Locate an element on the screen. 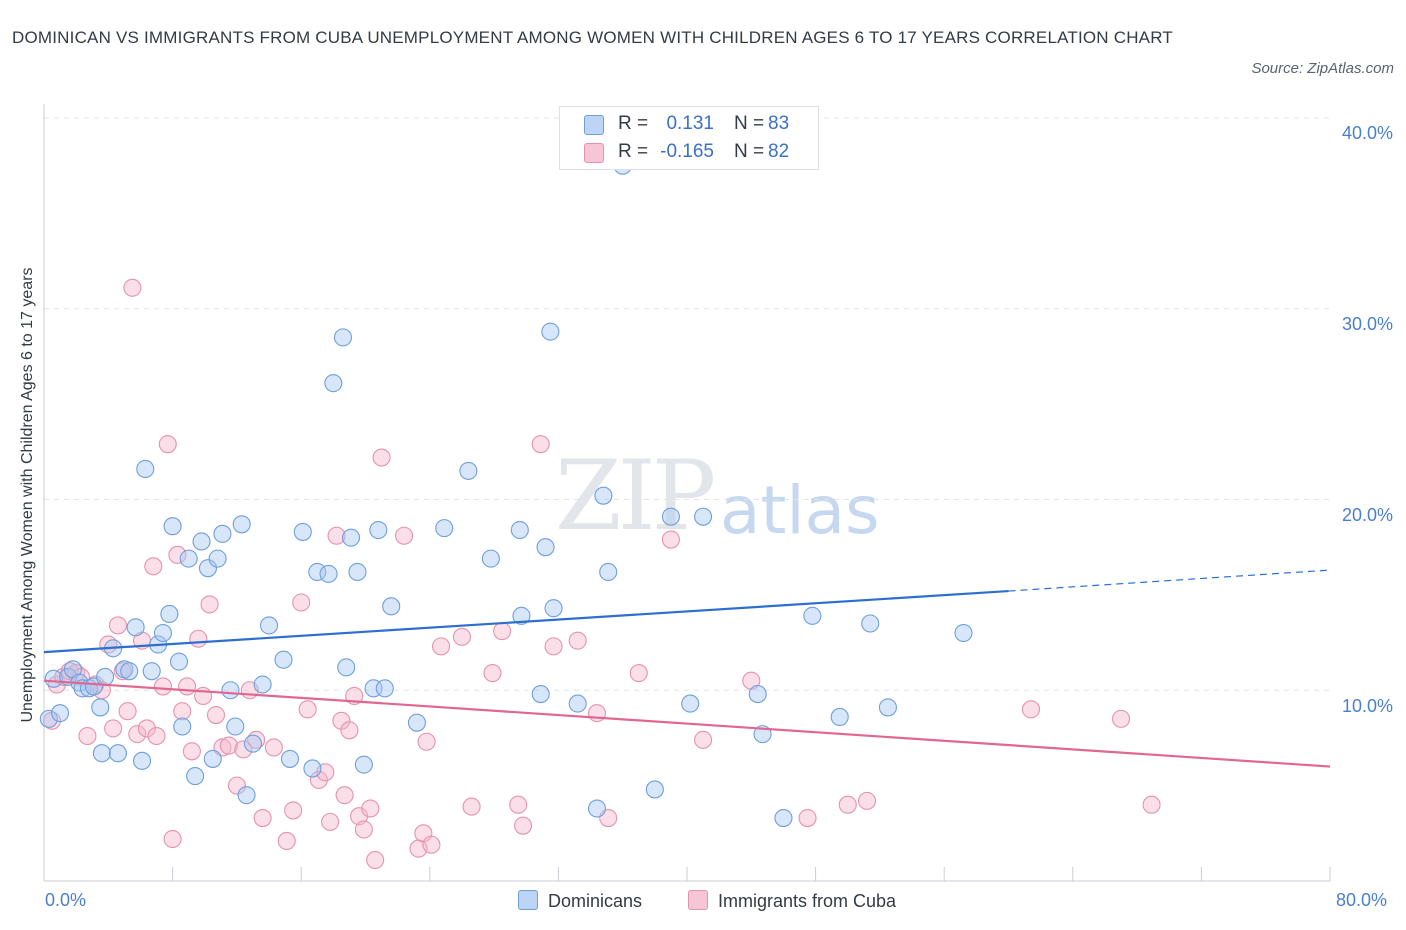  trend-line-dominicans is located at coordinates (526, 621).